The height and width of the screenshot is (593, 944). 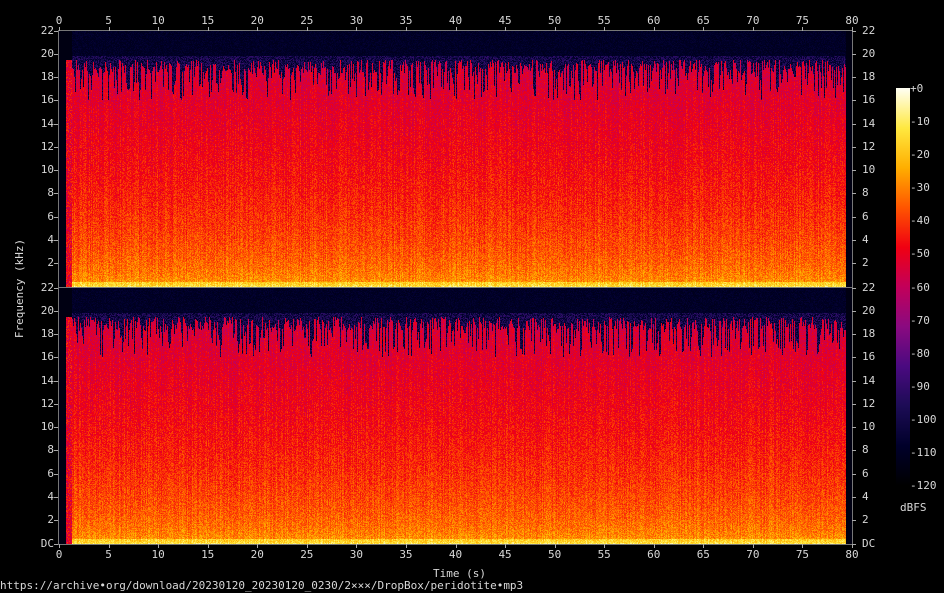 I want to click on y-tick-label-right: 12, so click(x=869, y=146).